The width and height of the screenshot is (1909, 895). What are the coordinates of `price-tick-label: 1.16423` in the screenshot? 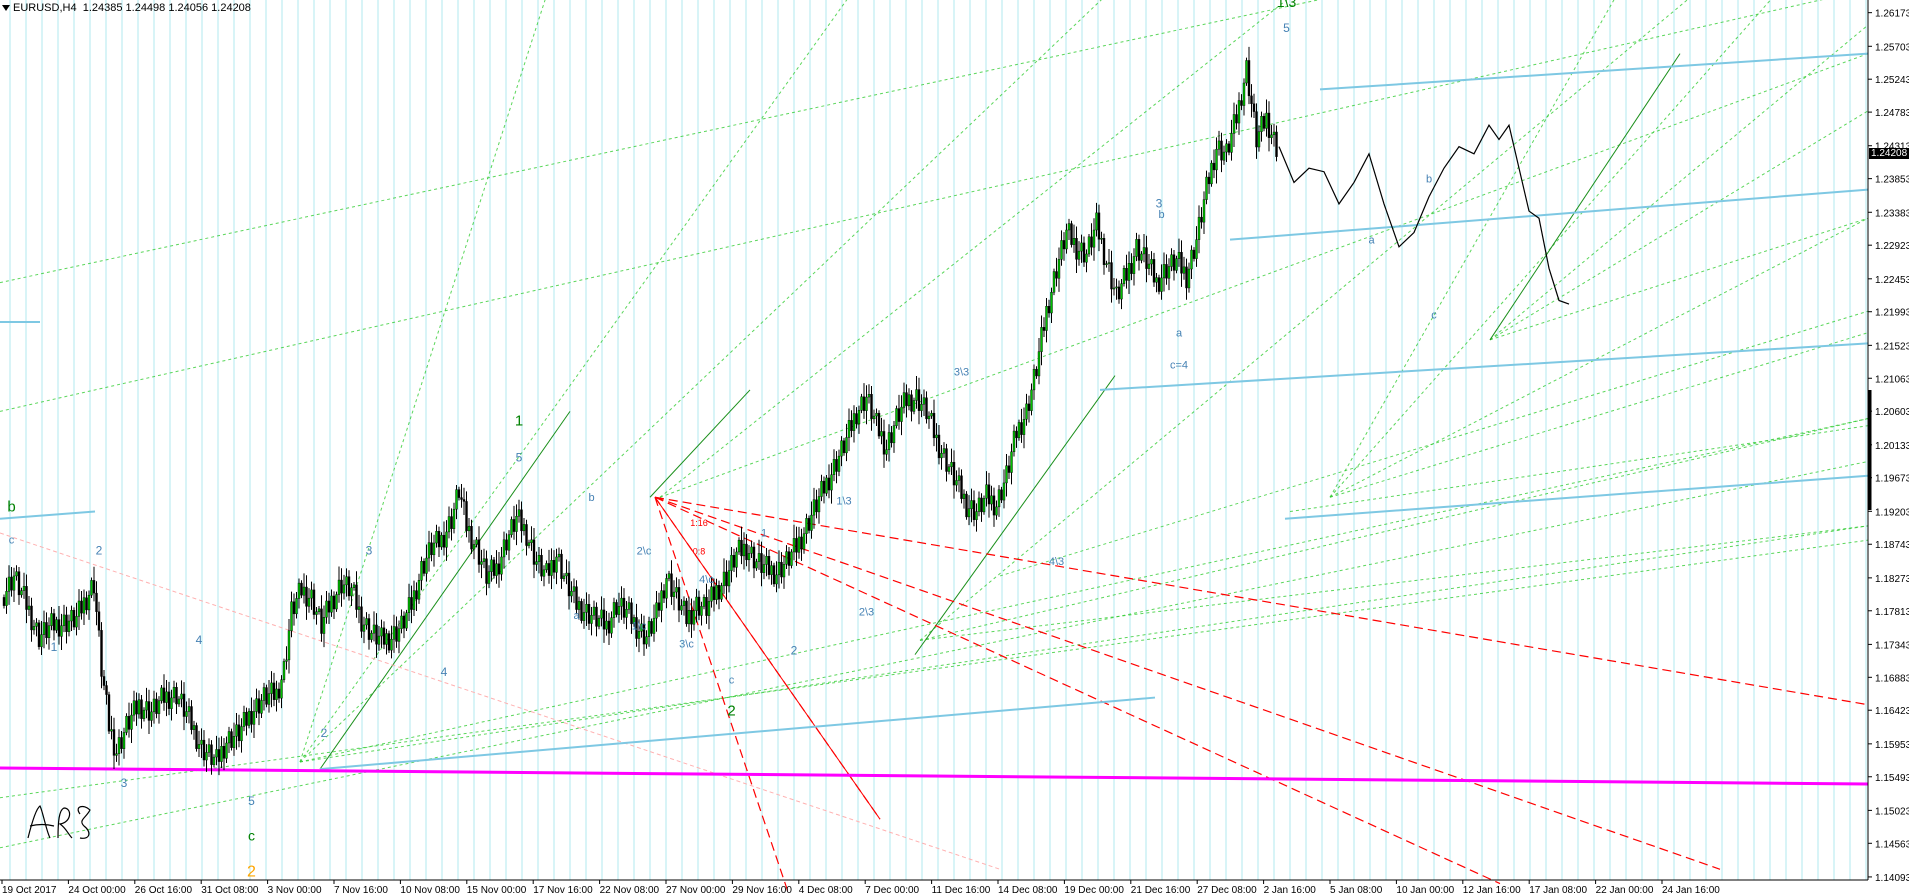 It's located at (1892, 711).